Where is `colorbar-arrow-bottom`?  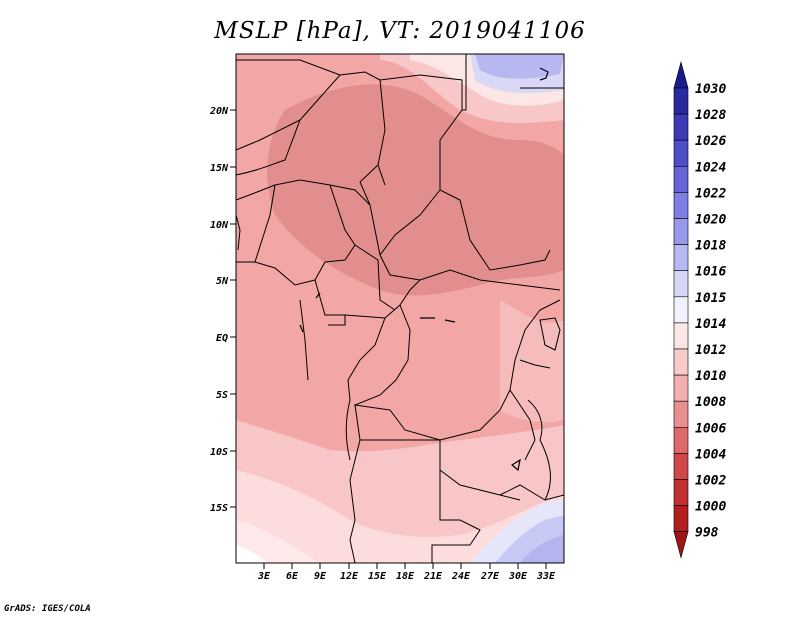
colorbar-arrow-bottom is located at coordinates (681, 545).